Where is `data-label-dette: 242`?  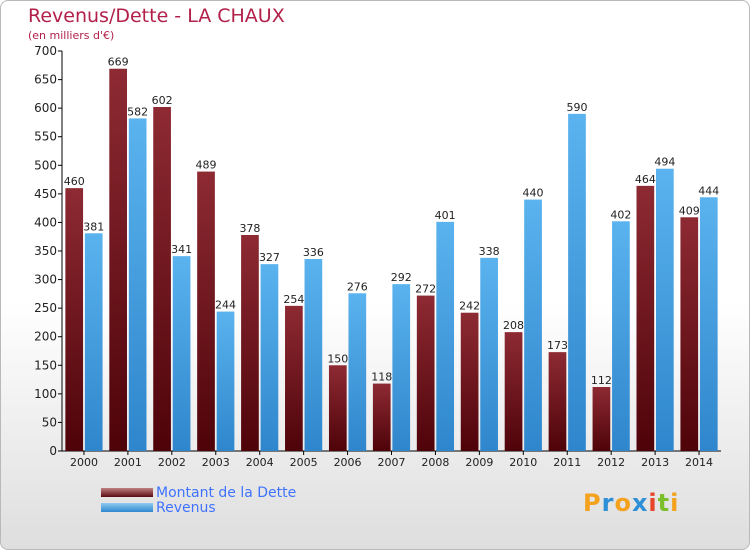
data-label-dette: 242 is located at coordinates (469, 306).